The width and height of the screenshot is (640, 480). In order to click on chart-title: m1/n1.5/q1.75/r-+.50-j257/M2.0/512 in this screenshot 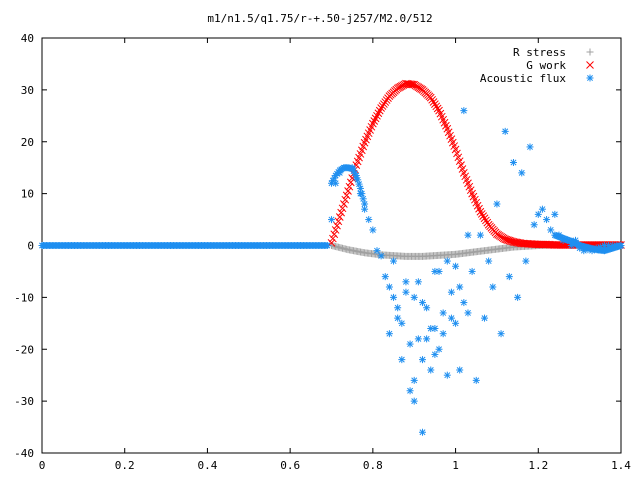, I will do `click(319, 18)`.